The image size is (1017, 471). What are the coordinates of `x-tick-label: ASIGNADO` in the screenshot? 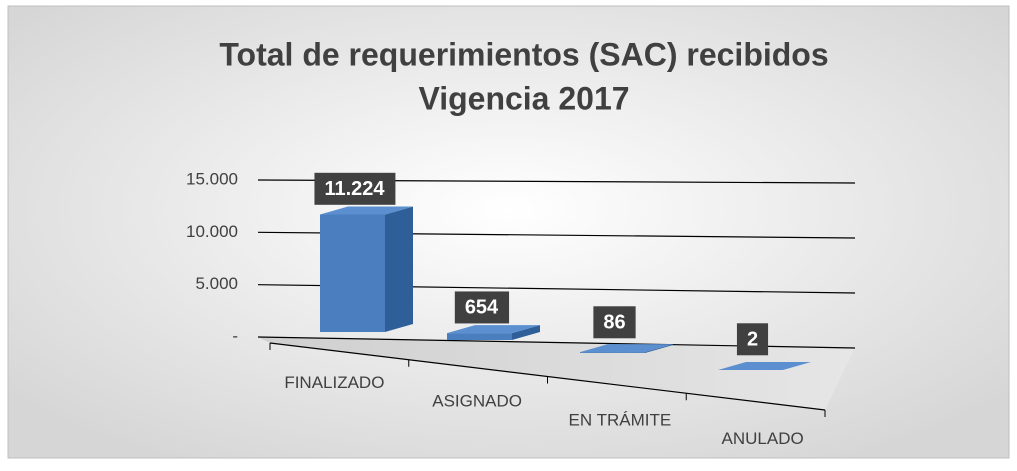 It's located at (477, 401).